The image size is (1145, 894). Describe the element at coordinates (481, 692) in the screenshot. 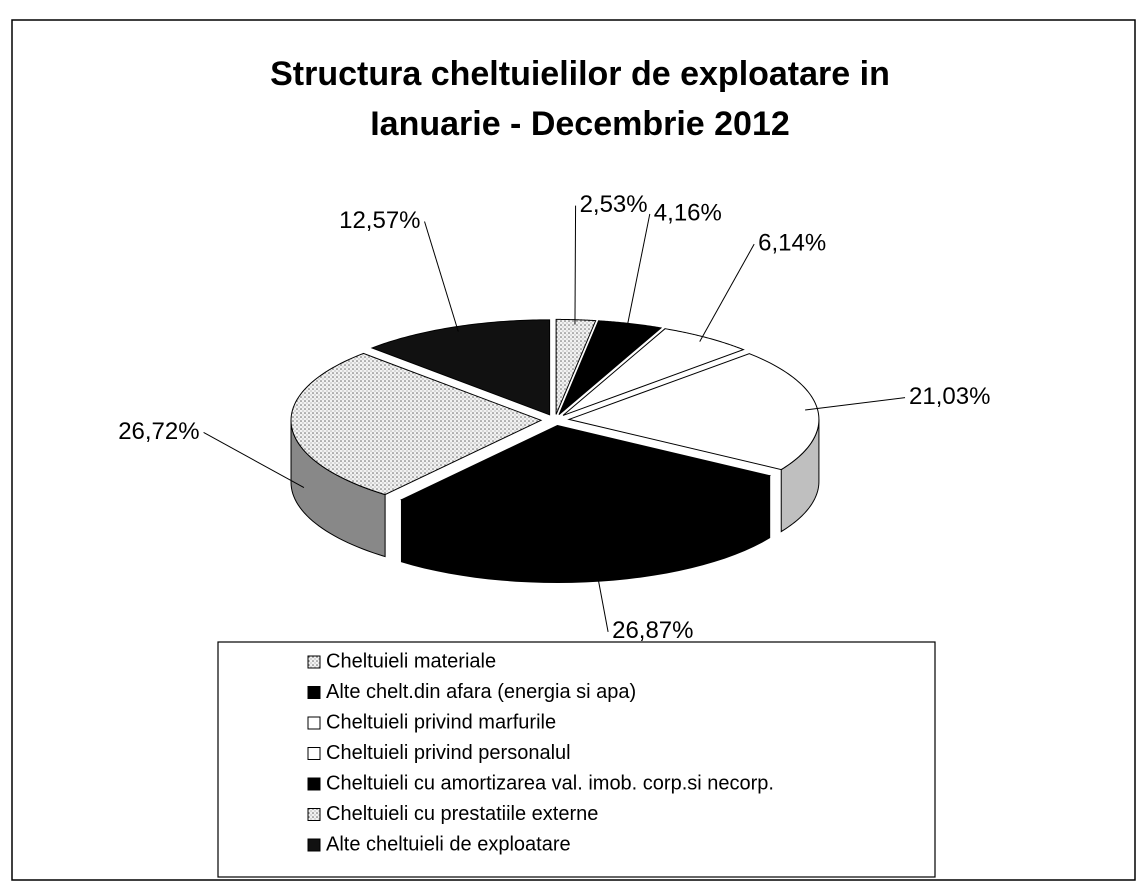

I see `legend-label: Alte chelt.din afara (energia si apa)` at that location.